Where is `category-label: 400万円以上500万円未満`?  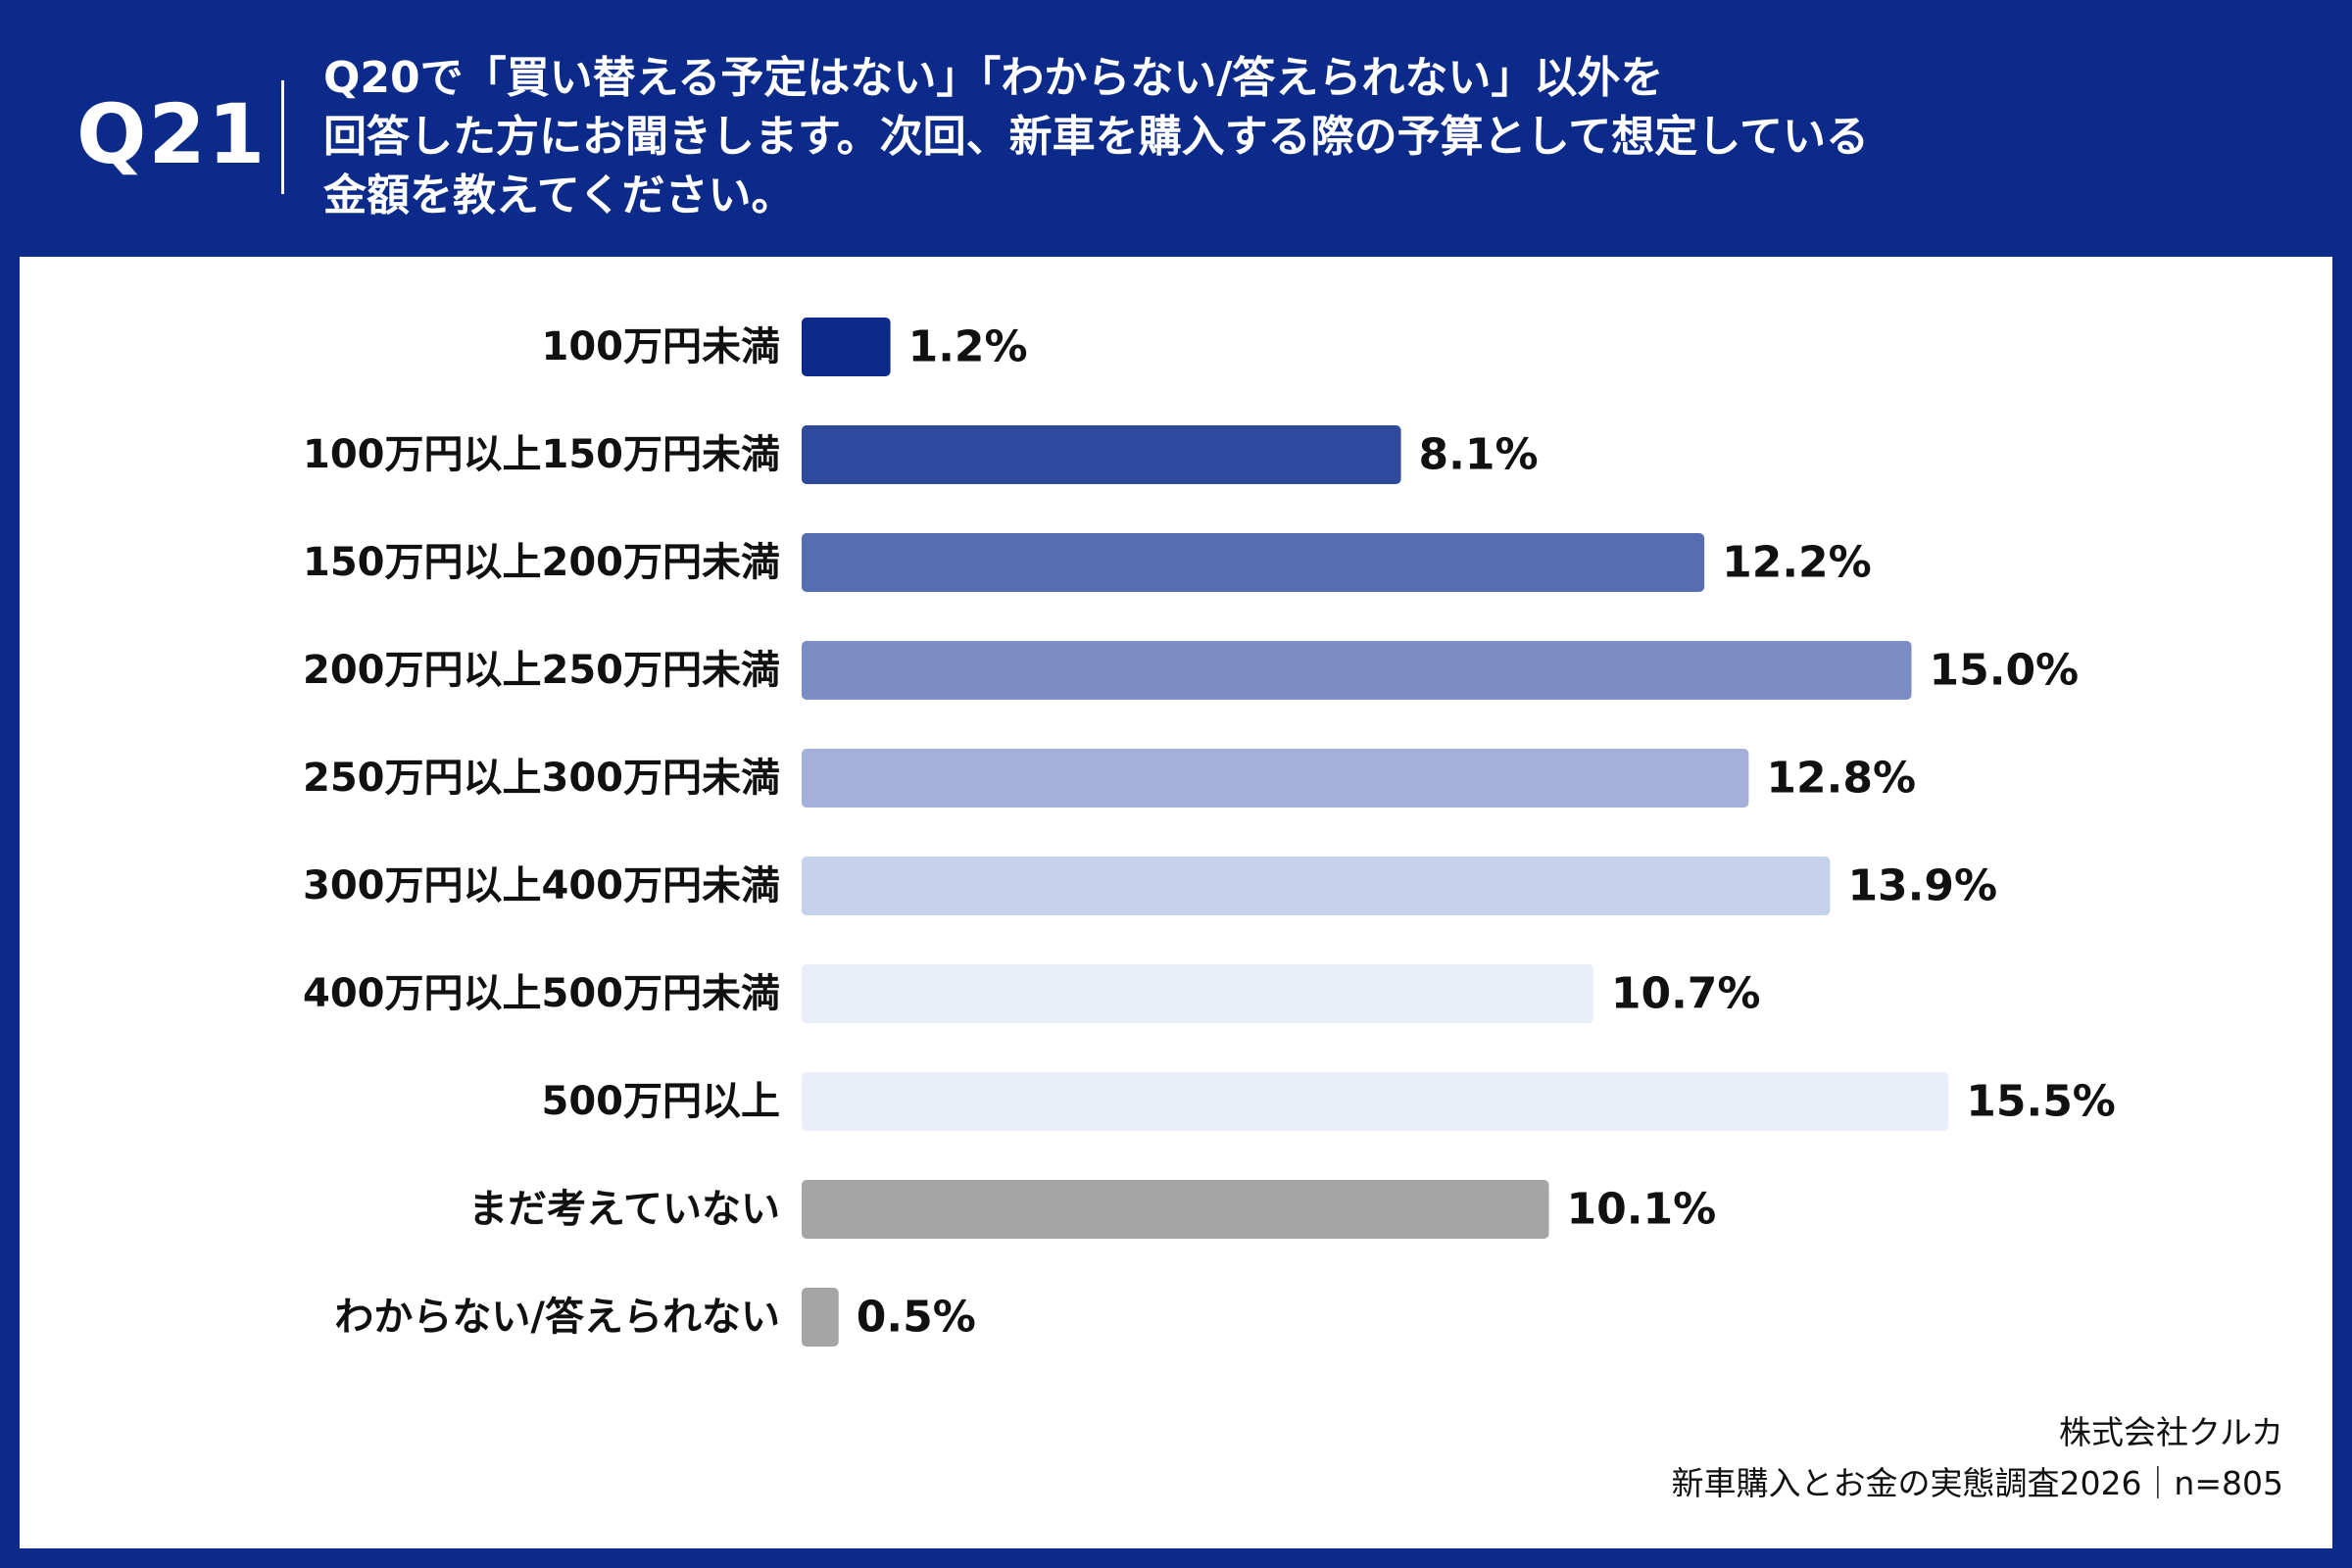
category-label: 400万円以上500万円未満 is located at coordinates (541, 993).